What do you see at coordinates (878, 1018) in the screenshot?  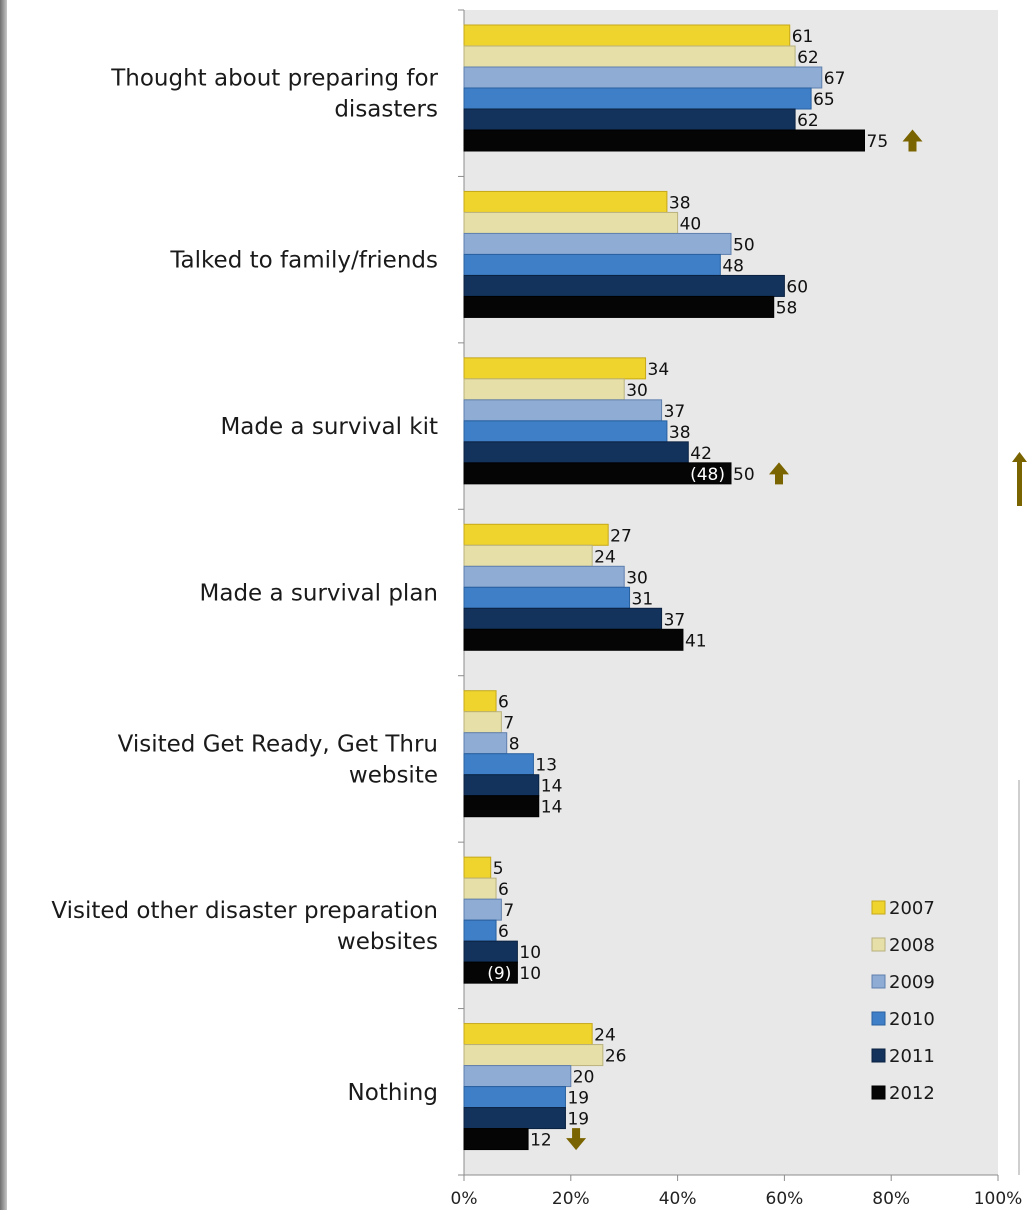 I see `legend-swatch-2010` at bounding box center [878, 1018].